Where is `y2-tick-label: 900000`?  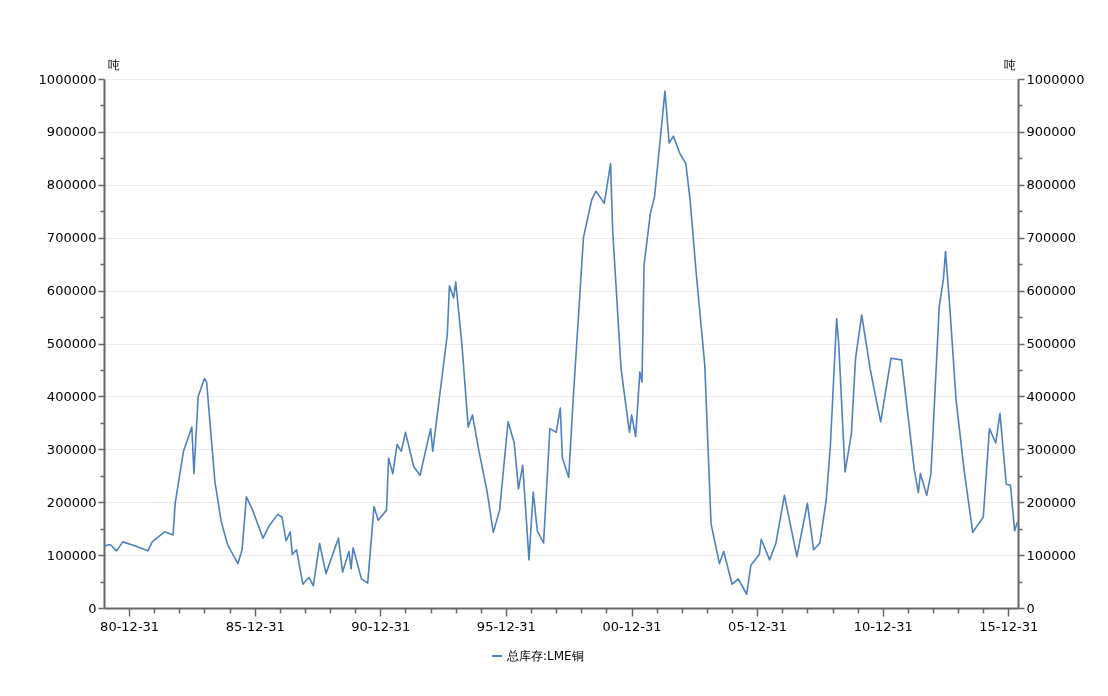 y2-tick-label: 900000 is located at coordinates (1051, 132).